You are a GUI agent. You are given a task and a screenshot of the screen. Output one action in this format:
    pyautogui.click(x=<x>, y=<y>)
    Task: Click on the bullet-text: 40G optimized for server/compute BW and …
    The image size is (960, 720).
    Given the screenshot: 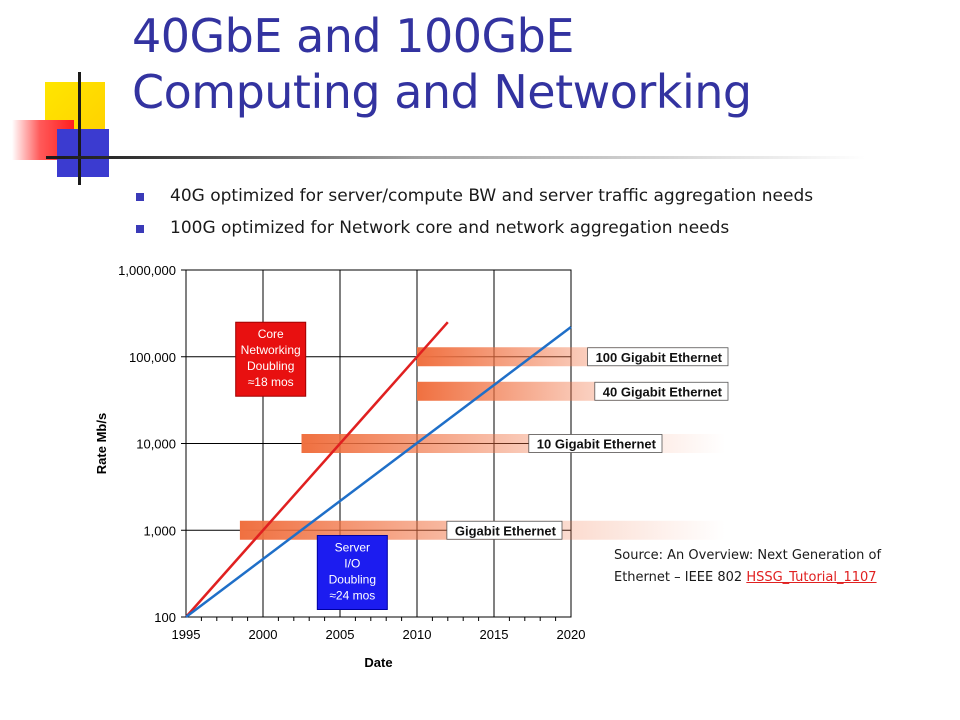 What is the action you would take?
    pyautogui.click(x=492, y=196)
    